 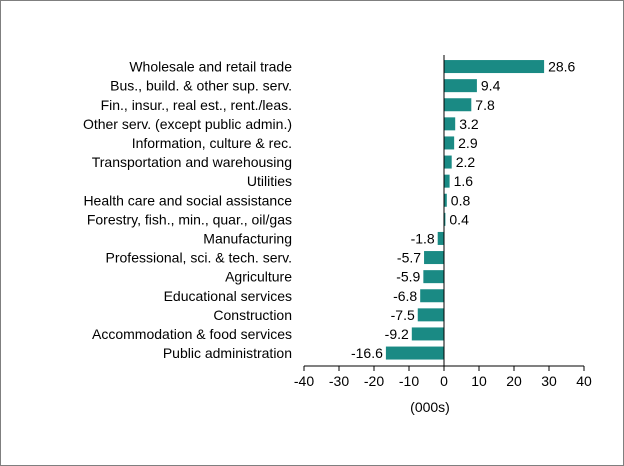 I want to click on category-label: Professional, sci. & tech. serv., so click(x=199, y=258).